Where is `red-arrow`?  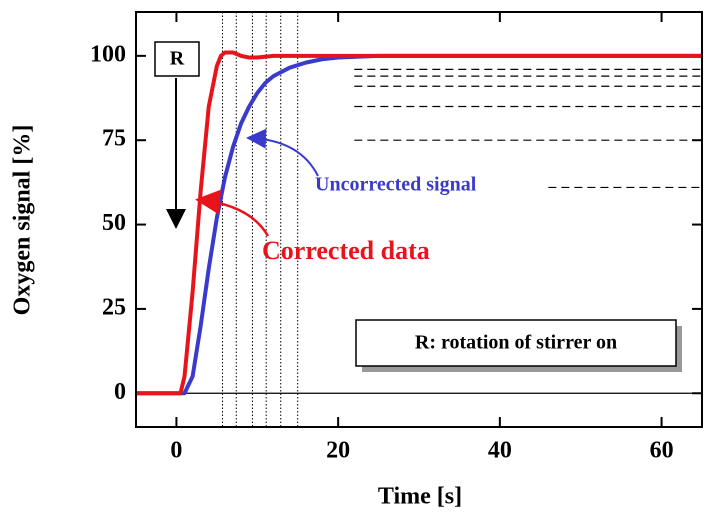 red-arrow is located at coordinates (232, 213).